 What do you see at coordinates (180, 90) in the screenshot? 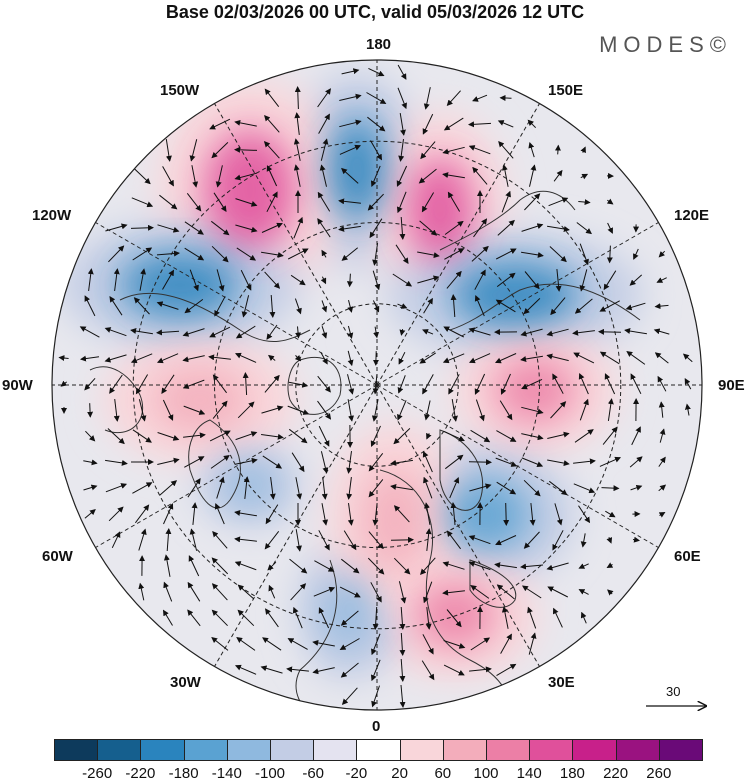
I see `lon-label-150w: 150W` at bounding box center [180, 90].